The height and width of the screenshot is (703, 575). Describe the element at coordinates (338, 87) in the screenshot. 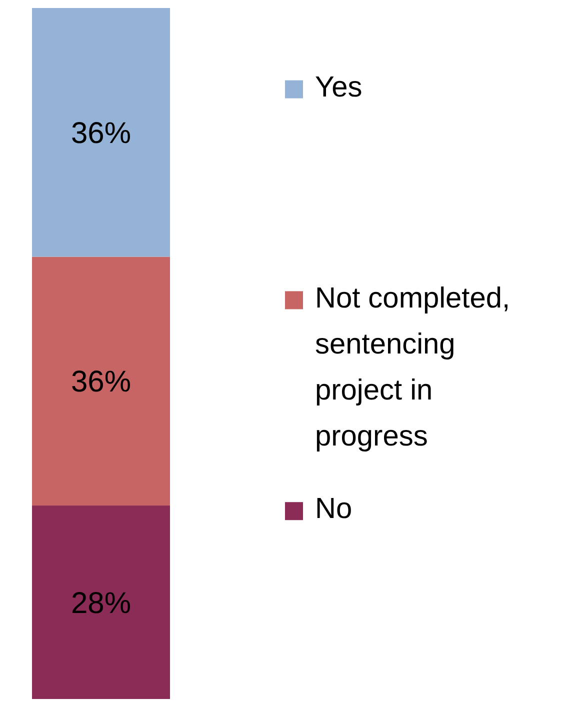

I see `legend-label: Yes` at that location.